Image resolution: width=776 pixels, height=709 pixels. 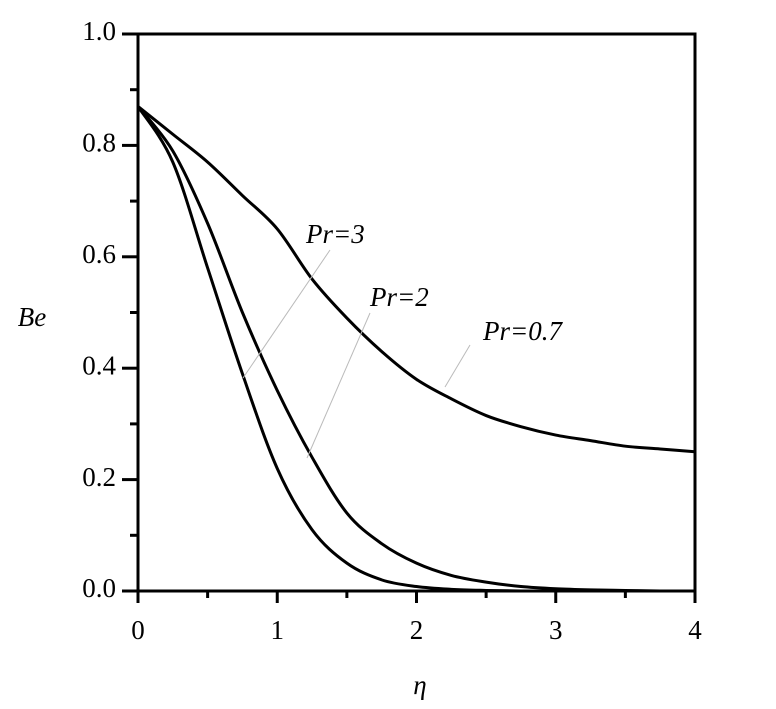 What do you see at coordinates (99, 365) in the screenshot?
I see `y-tick-label: 0.4` at bounding box center [99, 365].